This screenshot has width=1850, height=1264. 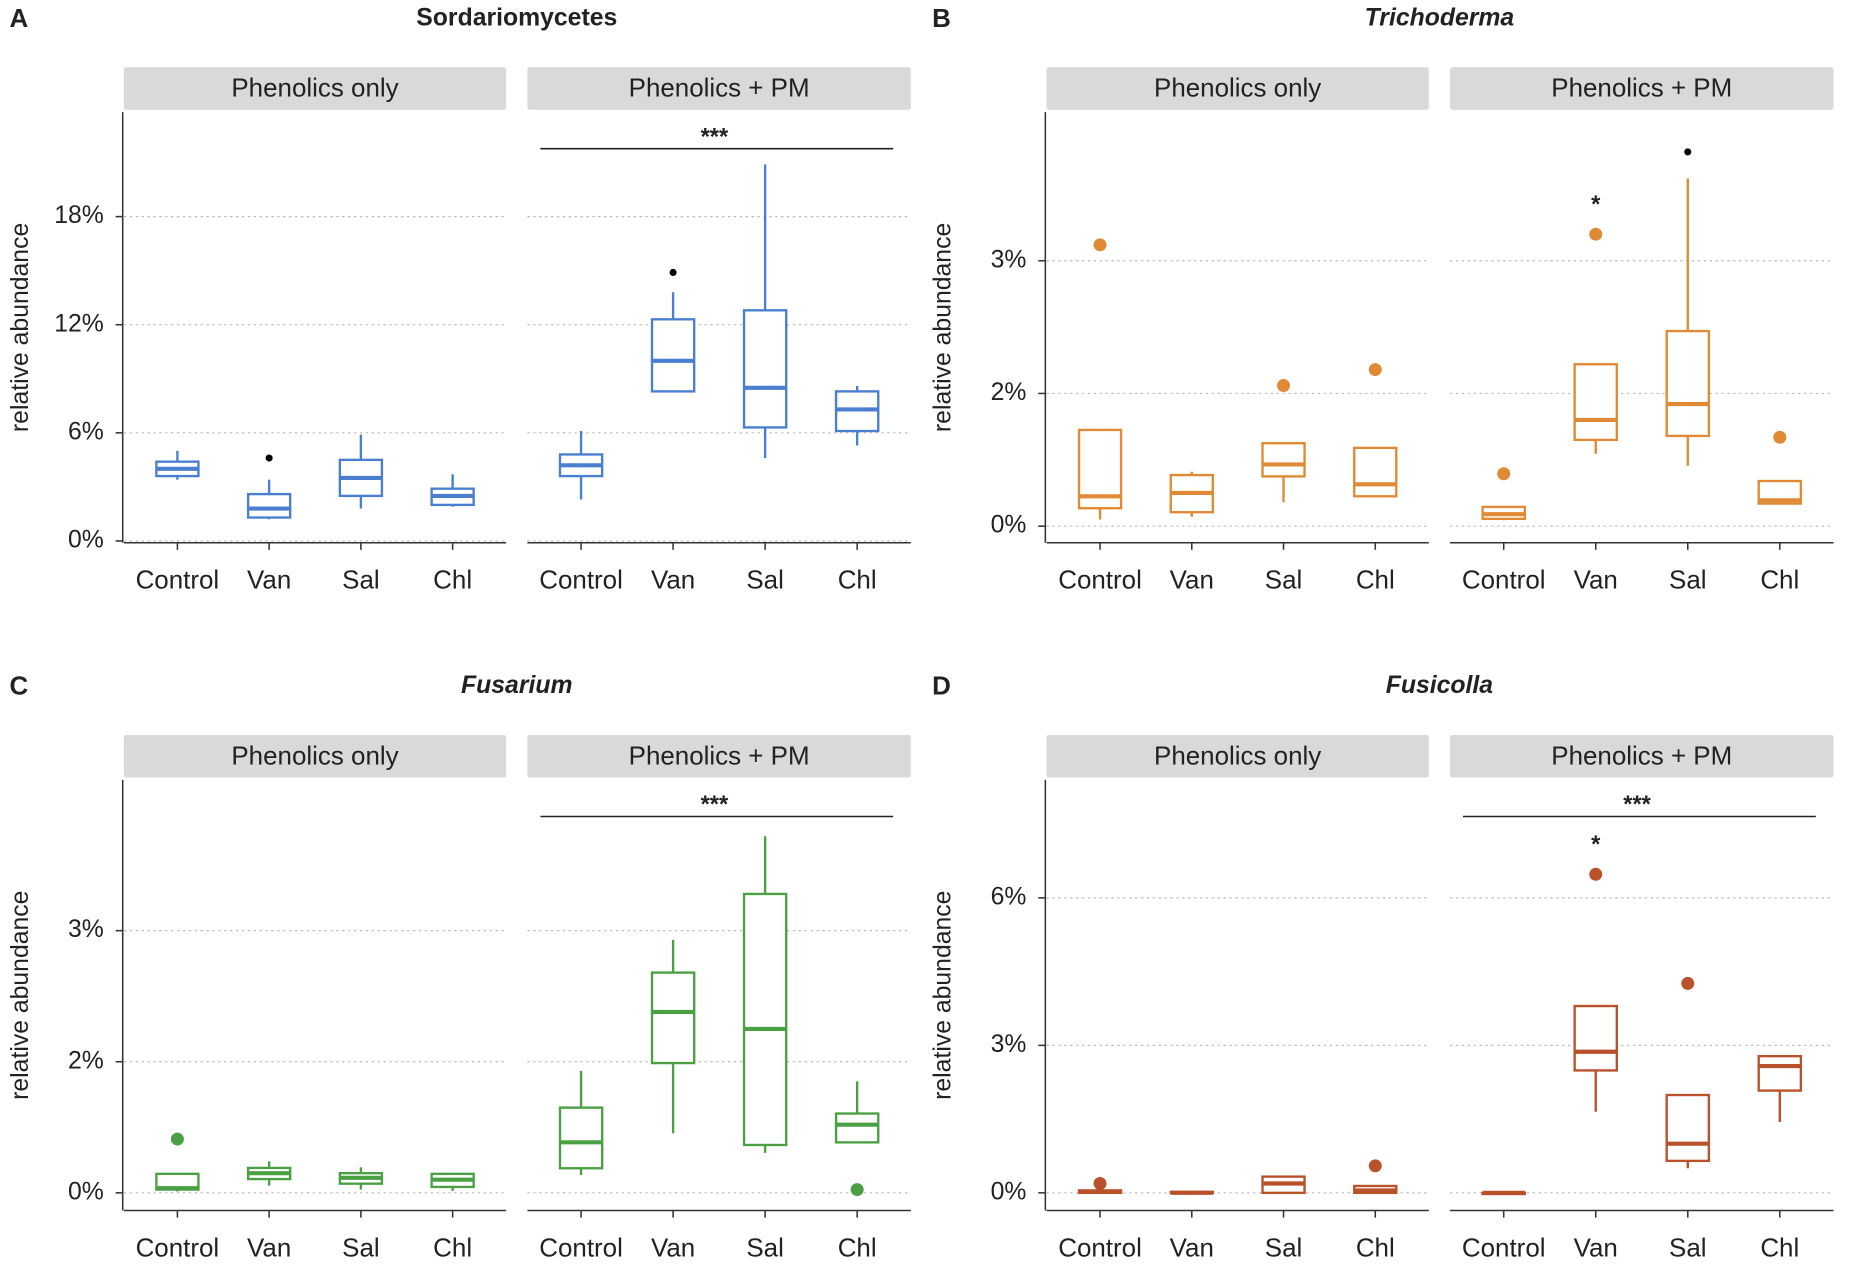 I want to click on panel-title: Fusarium, so click(x=516, y=685).